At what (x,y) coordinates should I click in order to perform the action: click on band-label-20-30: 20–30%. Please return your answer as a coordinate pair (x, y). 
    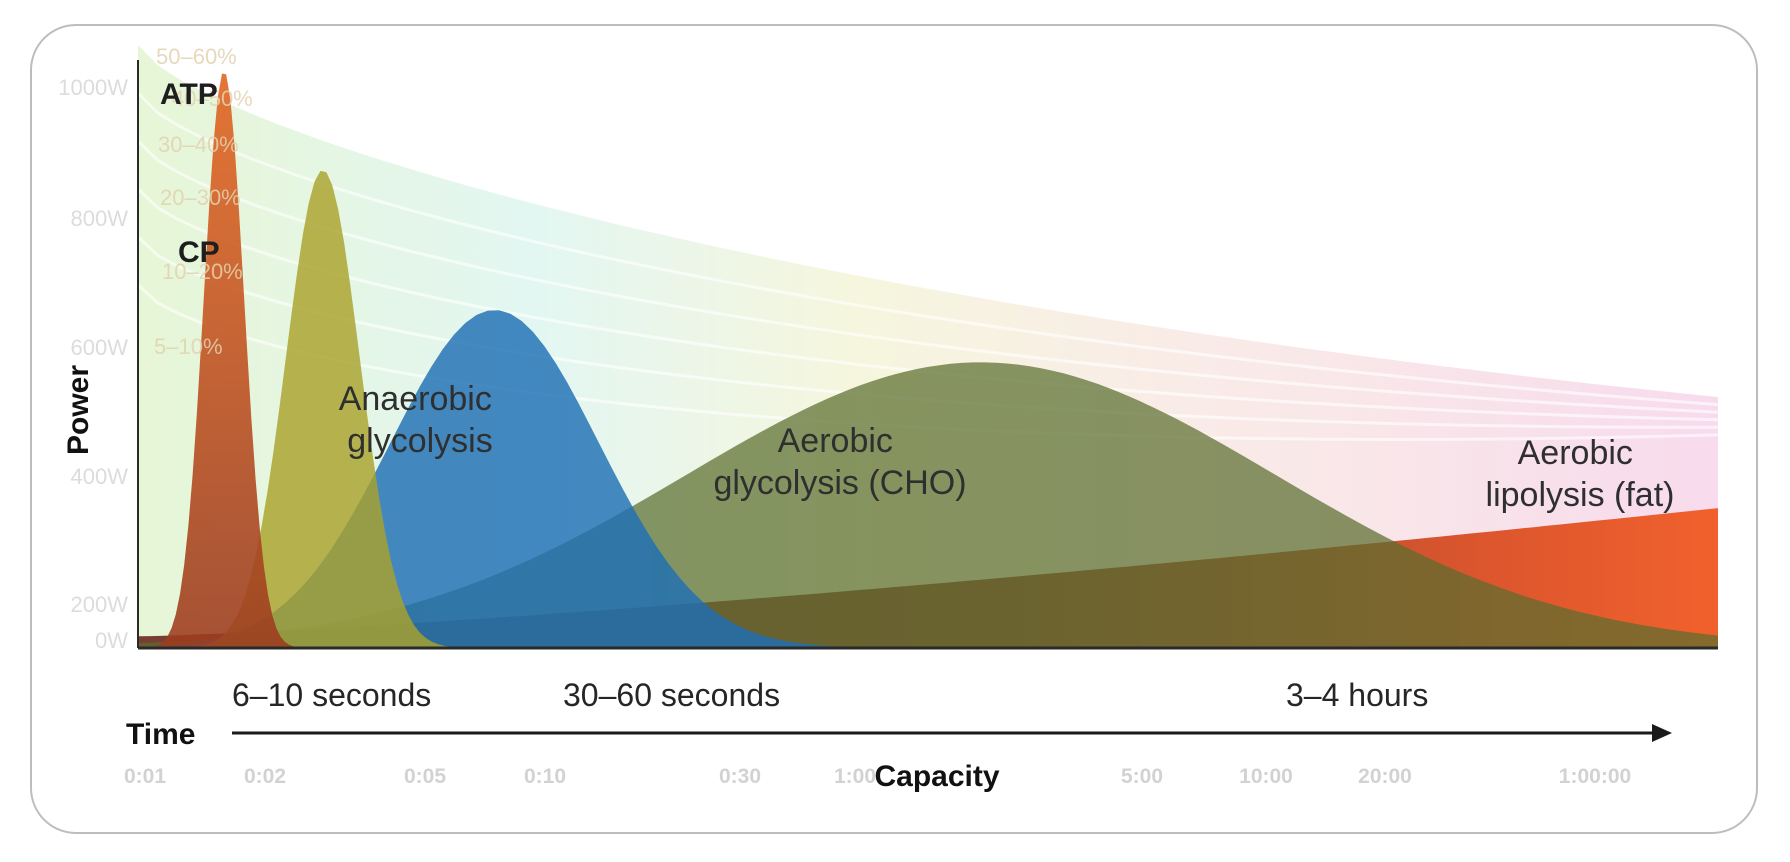
    Looking at the image, I should click on (200, 197).